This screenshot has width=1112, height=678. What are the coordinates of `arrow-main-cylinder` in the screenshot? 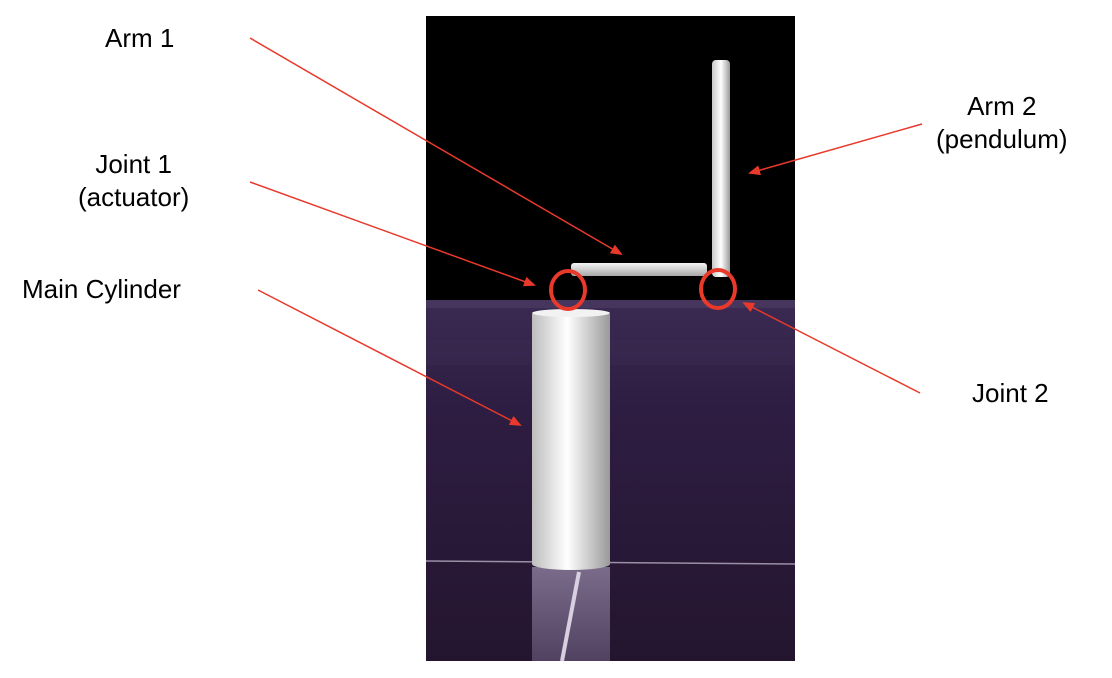 It's located at (389, 357).